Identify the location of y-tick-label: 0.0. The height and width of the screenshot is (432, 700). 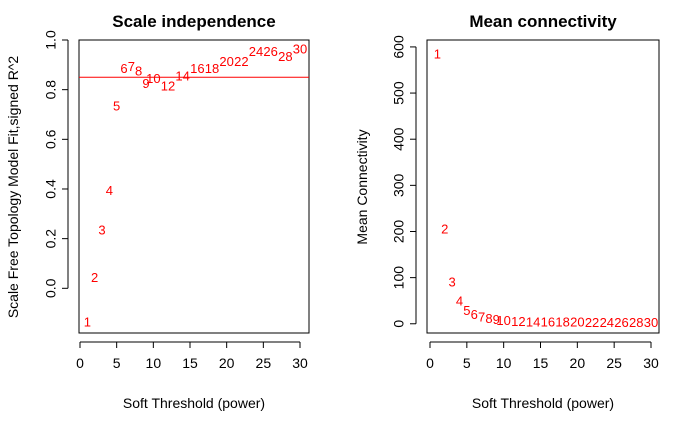
(51, 288).